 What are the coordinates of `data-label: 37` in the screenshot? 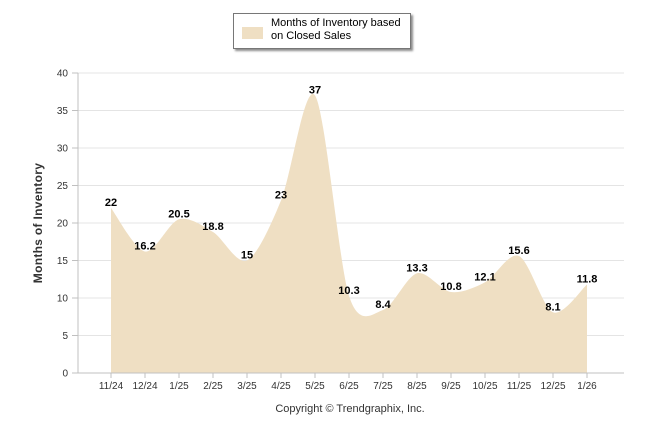 It's located at (315, 91).